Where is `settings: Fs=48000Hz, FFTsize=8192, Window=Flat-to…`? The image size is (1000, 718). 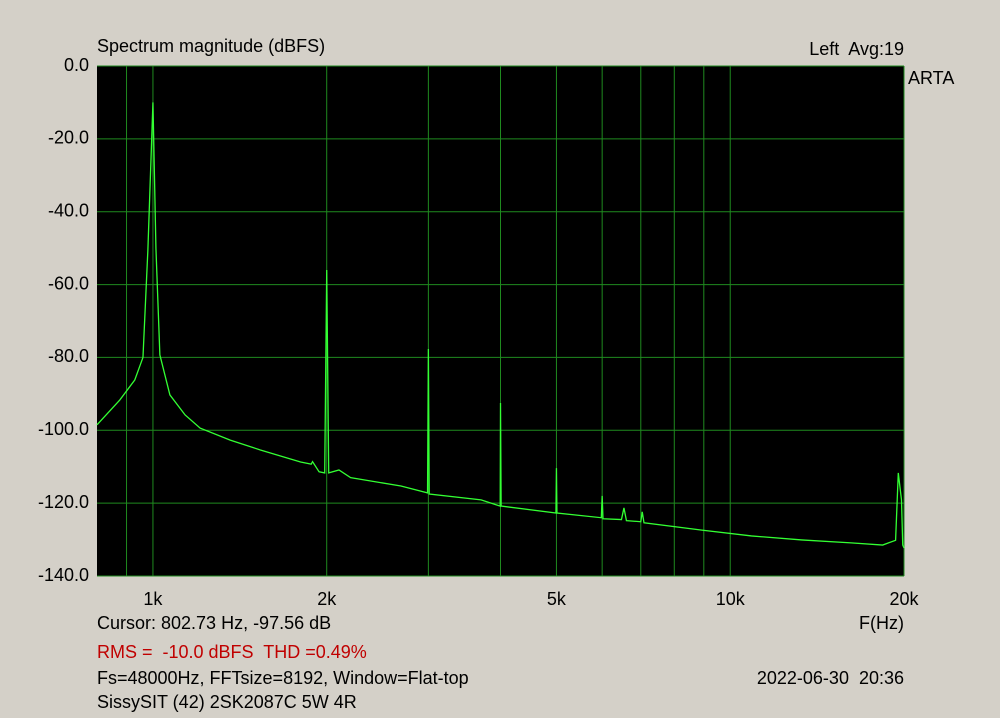
settings: Fs=48000Hz, FFTsize=8192, Window=Flat-to… is located at coordinates (283, 678).